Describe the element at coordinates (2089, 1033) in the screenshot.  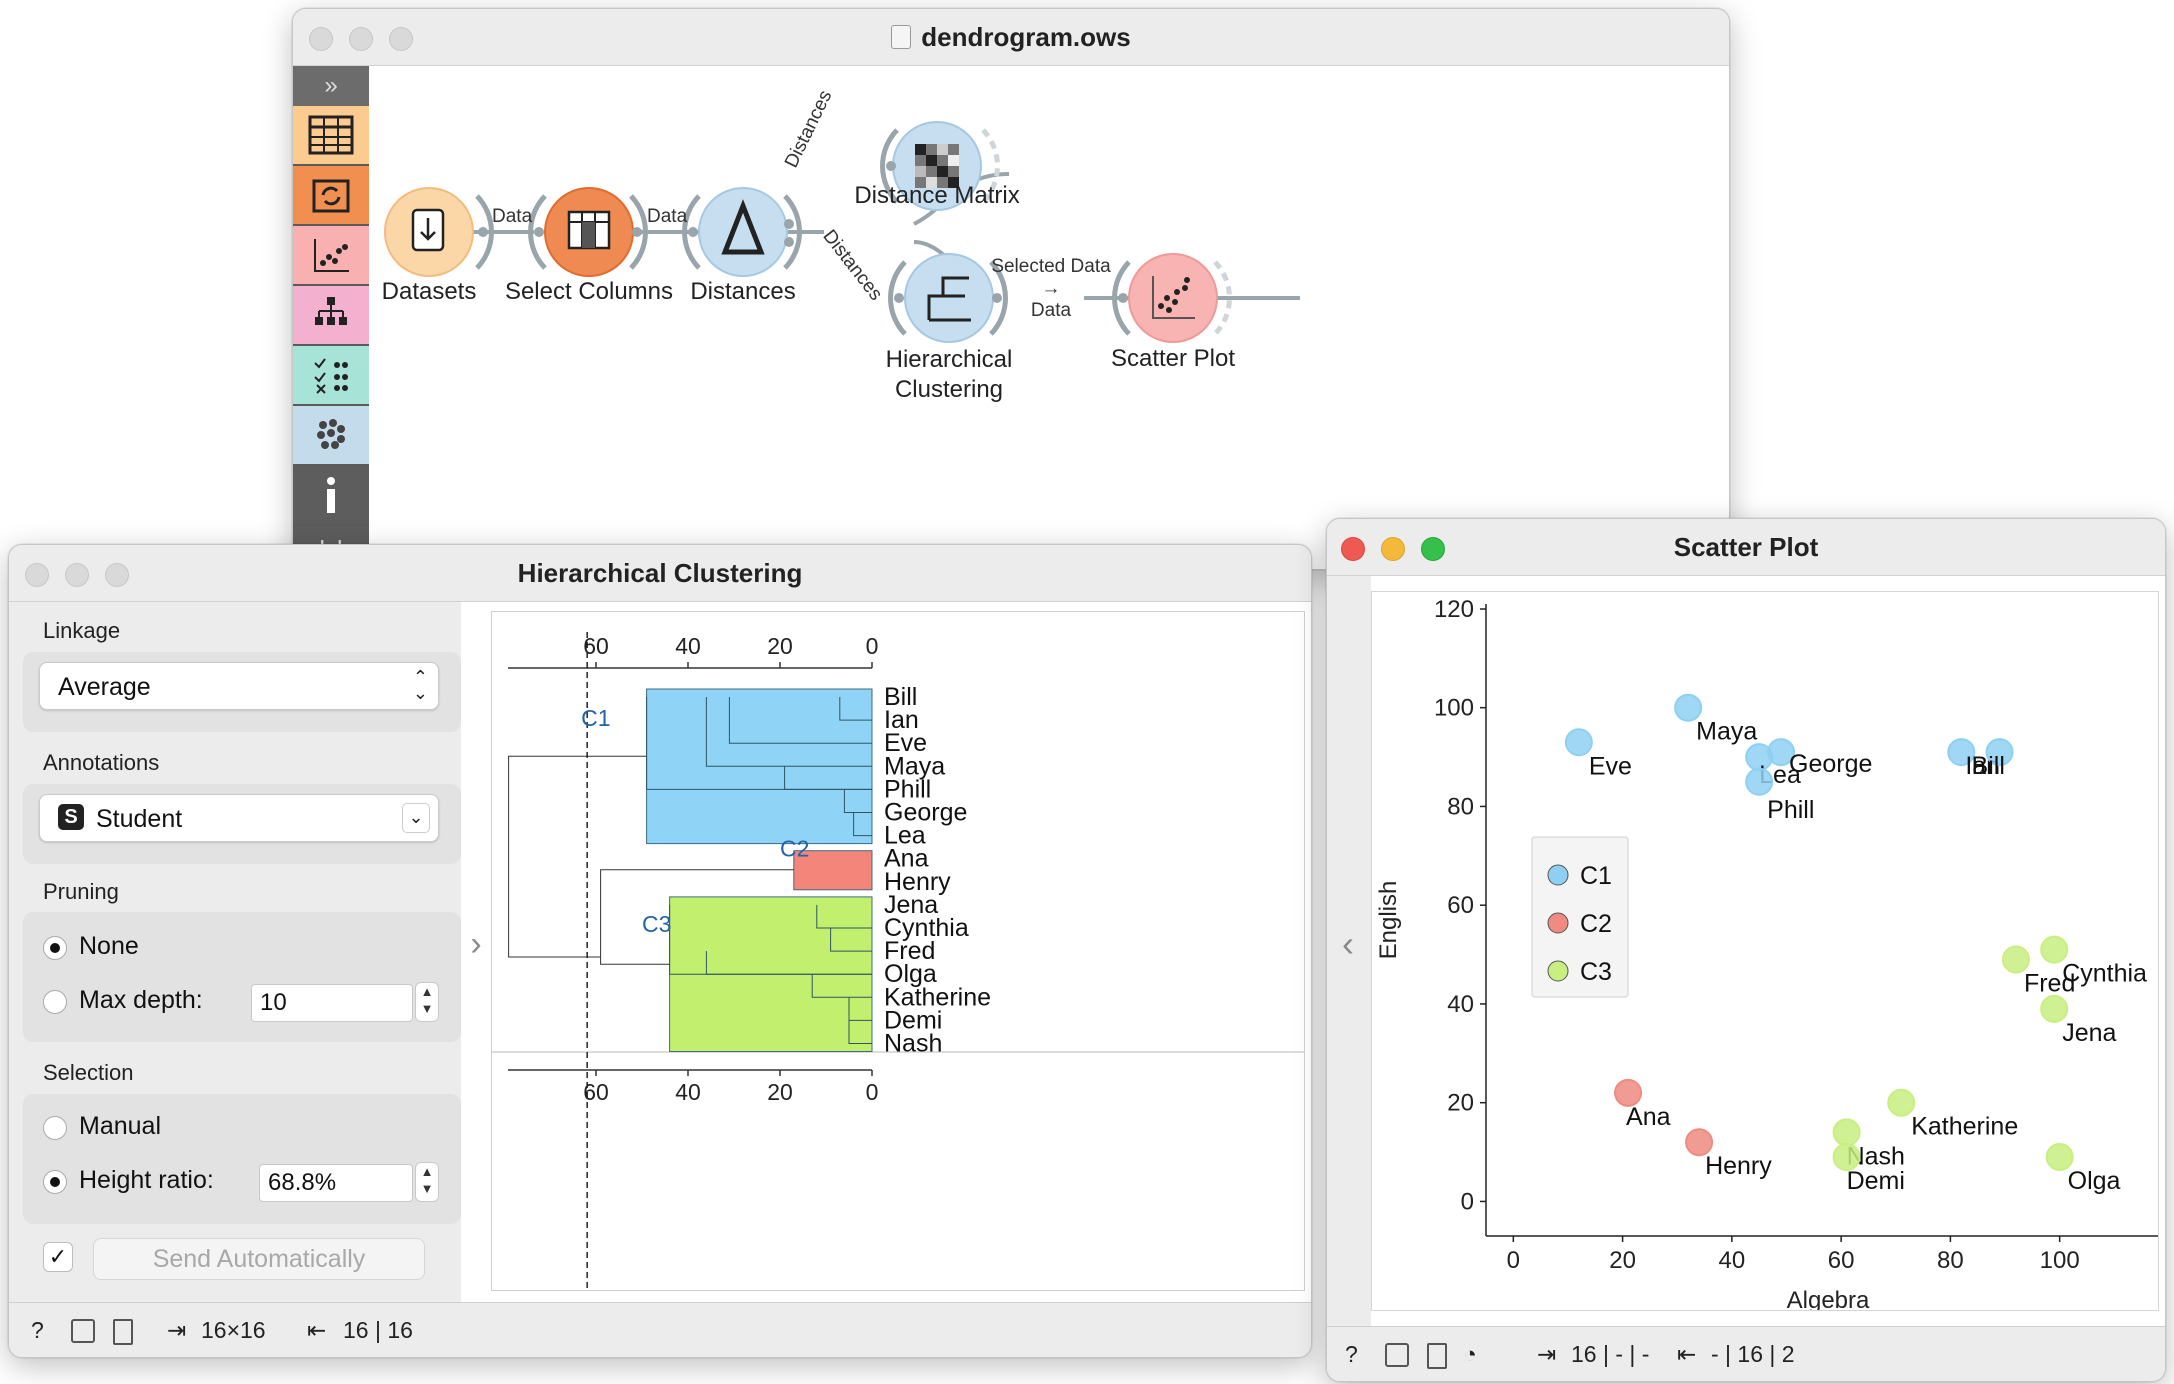
I see `point-label: Jena` at that location.